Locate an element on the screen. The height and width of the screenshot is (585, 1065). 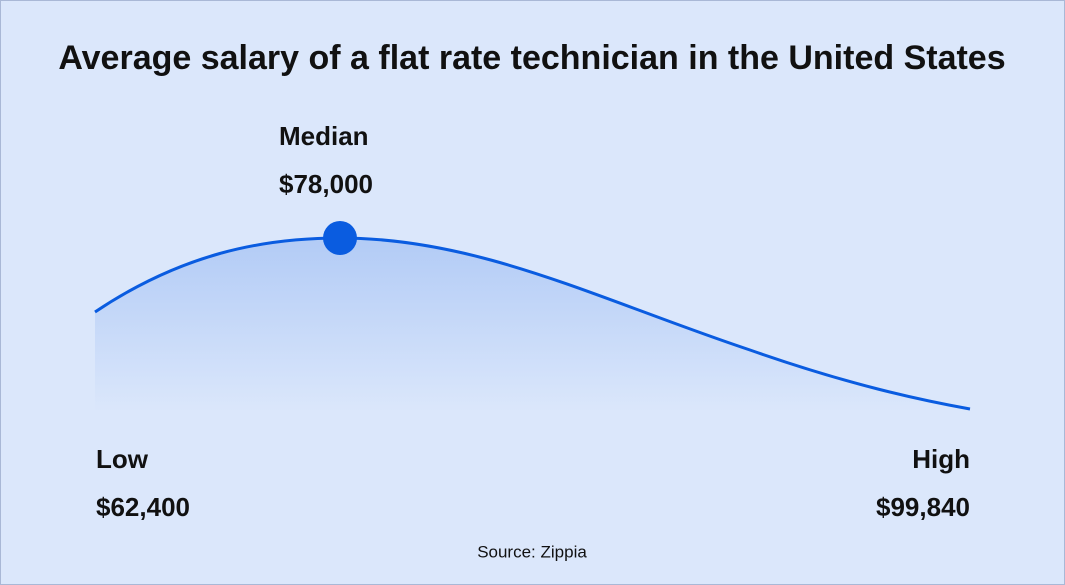
median-value: $78,000 is located at coordinates (326, 184).